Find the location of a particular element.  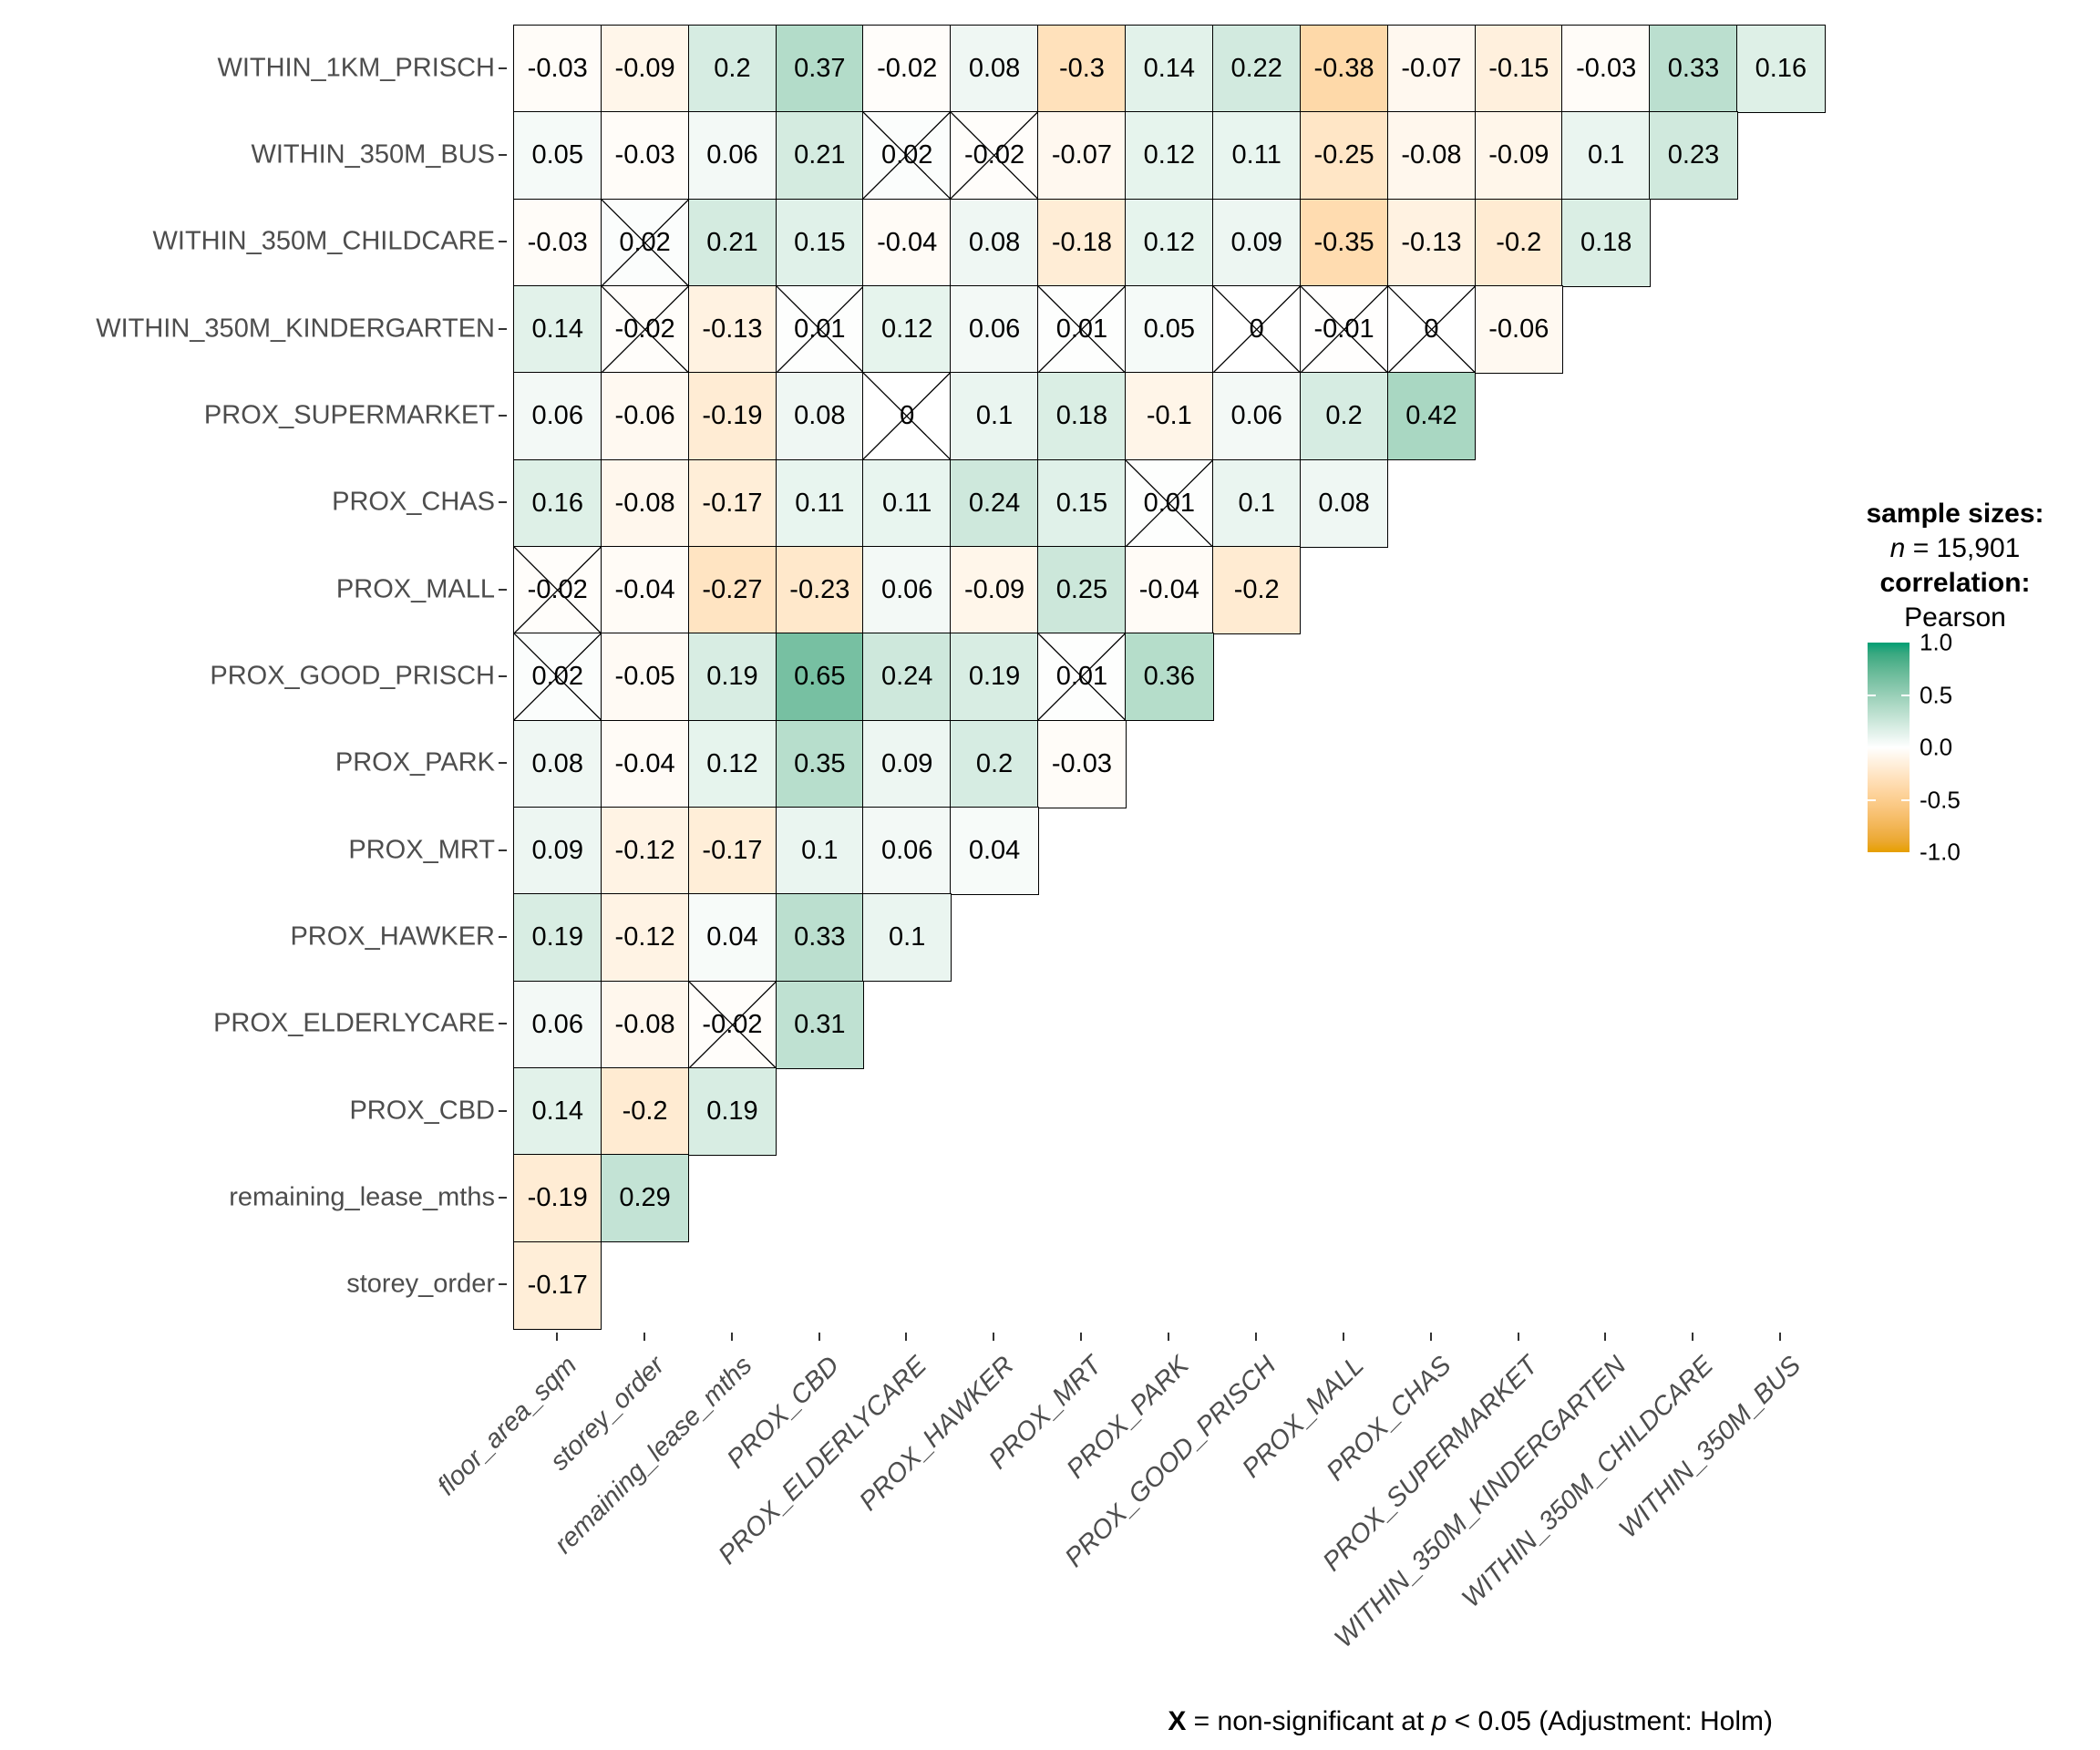

correlation-cell: 0.01 is located at coordinates (820, 329).